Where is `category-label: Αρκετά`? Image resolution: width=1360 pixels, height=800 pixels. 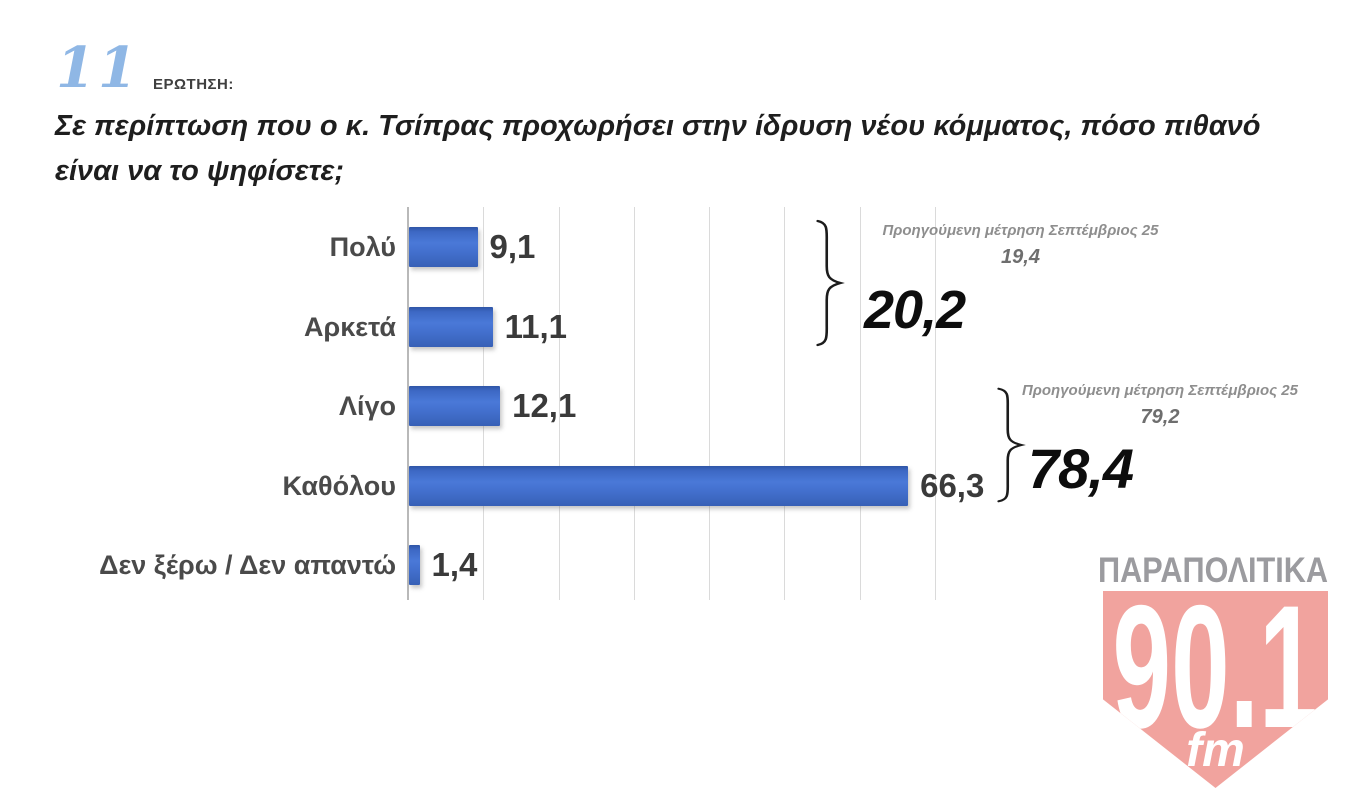 category-label: Αρκετά is located at coordinates (350, 326).